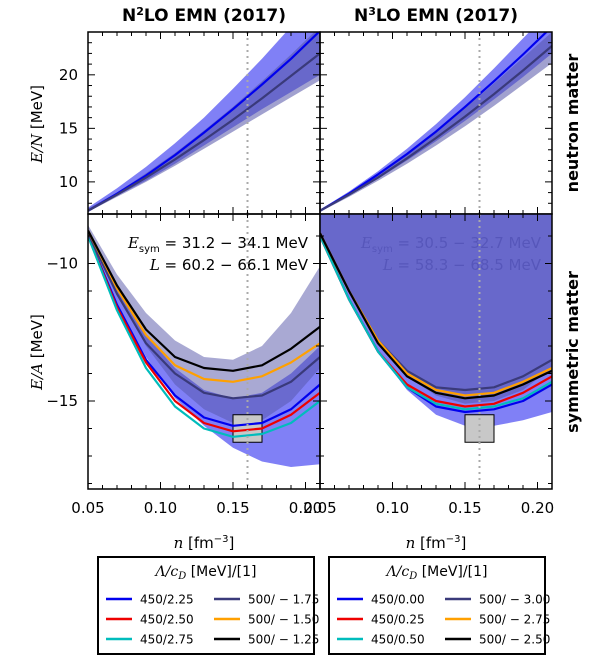 The image size is (594, 661). What do you see at coordinates (572, 352) in the screenshot?
I see `side-label-symmetric-matter: symmetric matter` at bounding box center [572, 352].